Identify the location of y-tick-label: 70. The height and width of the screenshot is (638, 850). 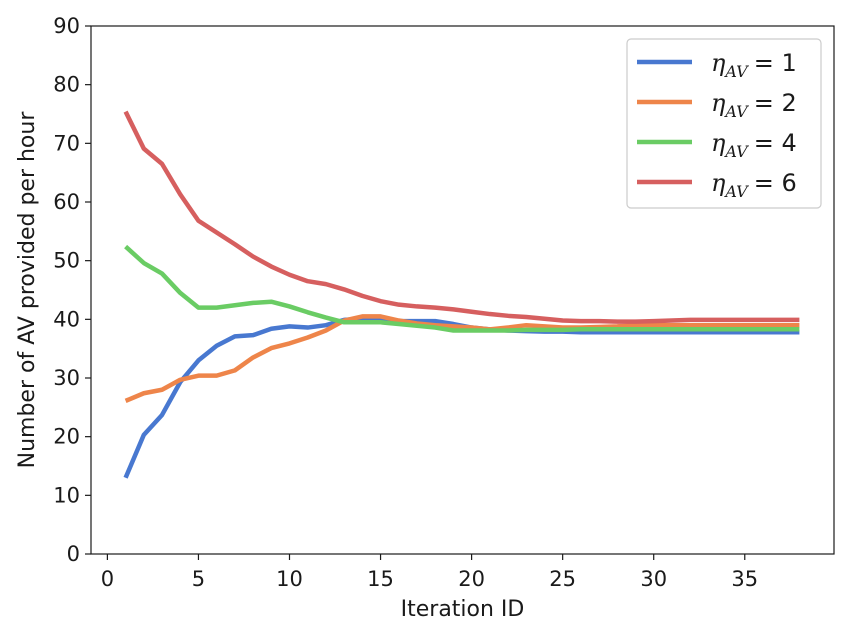
(66, 143).